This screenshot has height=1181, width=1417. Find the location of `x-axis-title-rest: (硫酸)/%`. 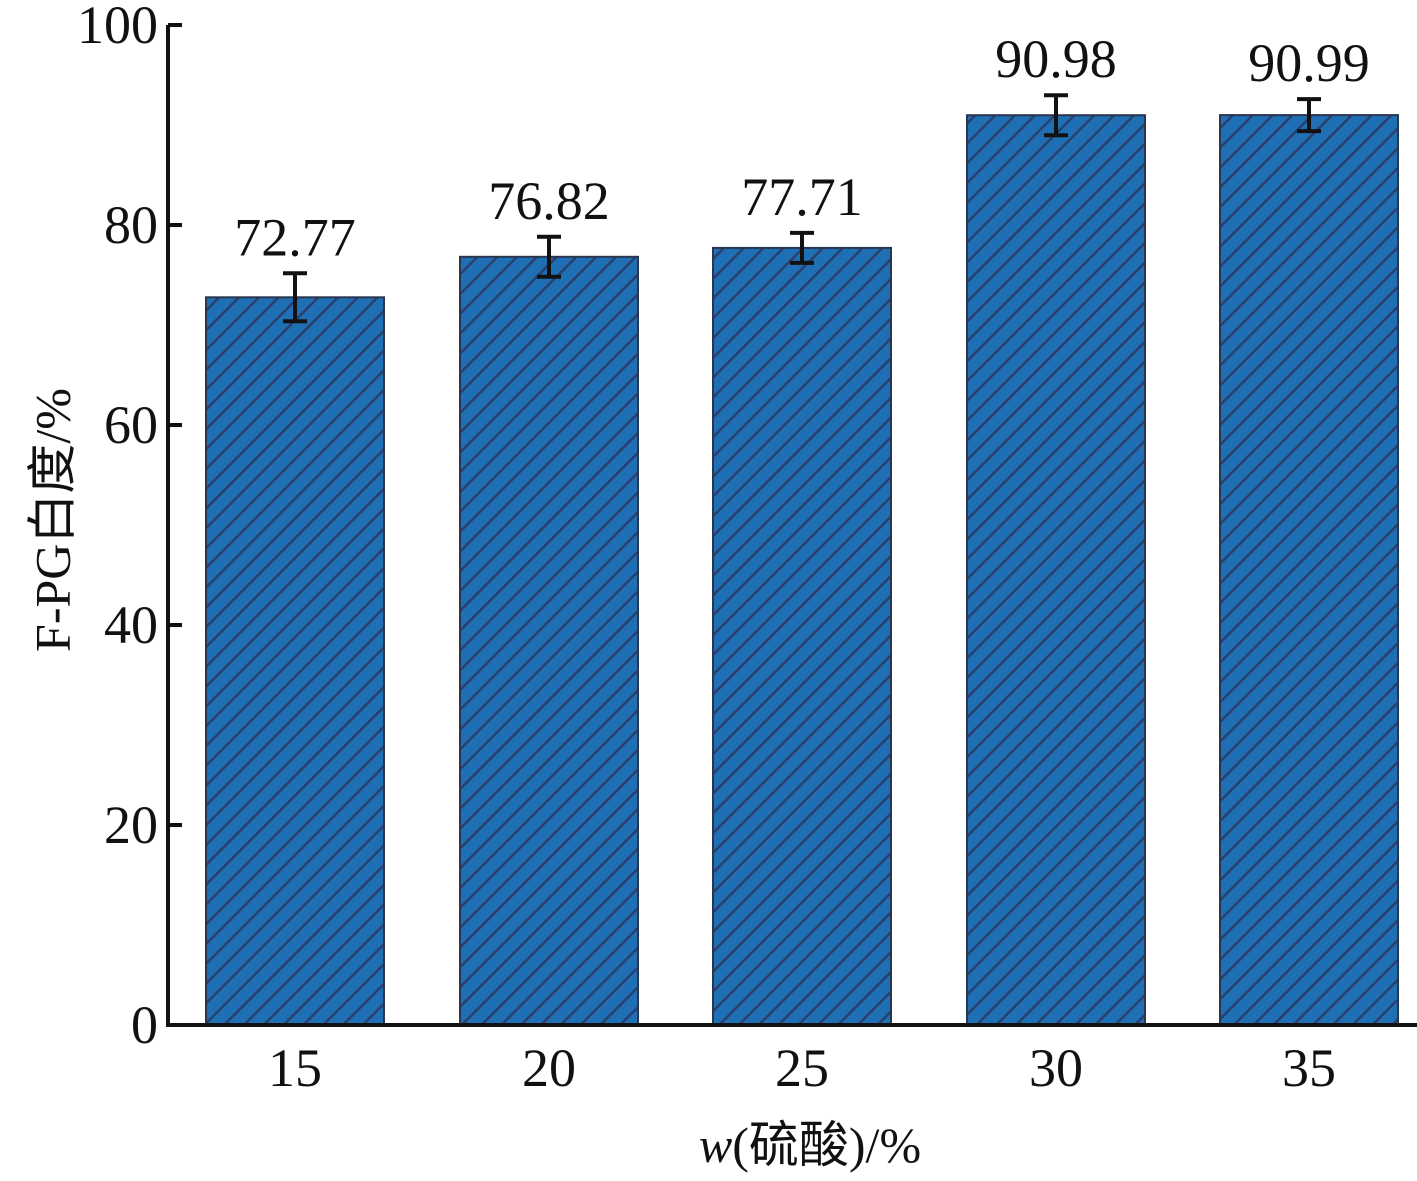

x-axis-title-rest: (硫酸)/% is located at coordinates (826, 1145).